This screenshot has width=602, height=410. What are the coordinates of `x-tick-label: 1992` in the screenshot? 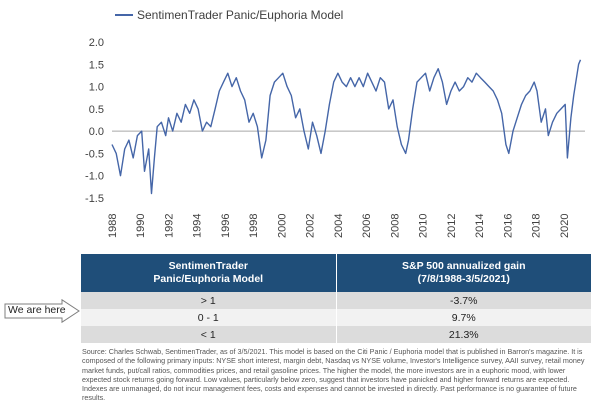 It's located at (169, 226).